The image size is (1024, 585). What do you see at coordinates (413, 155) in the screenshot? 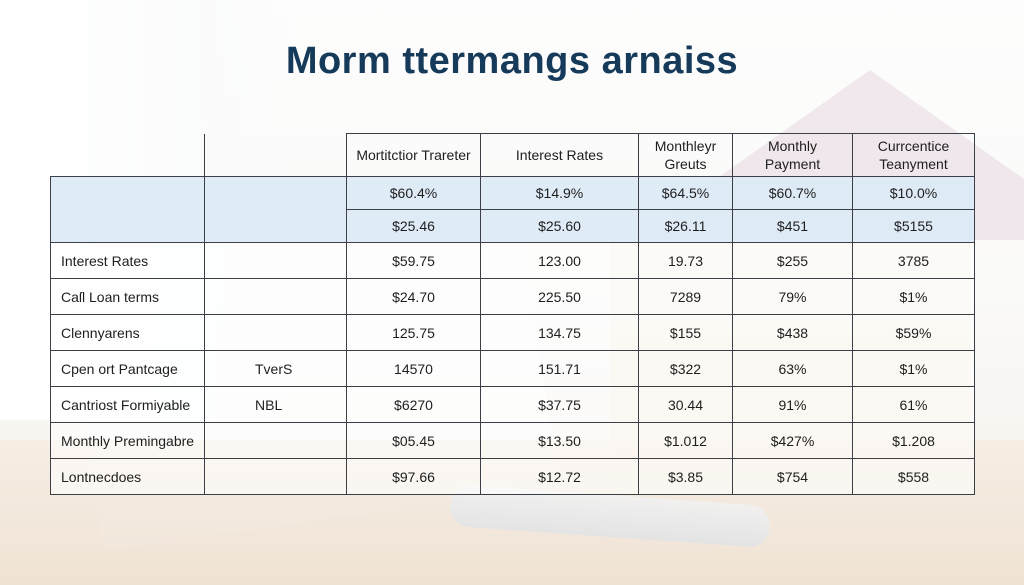
I see `column-header: Mortitctior Trareter` at bounding box center [413, 155].